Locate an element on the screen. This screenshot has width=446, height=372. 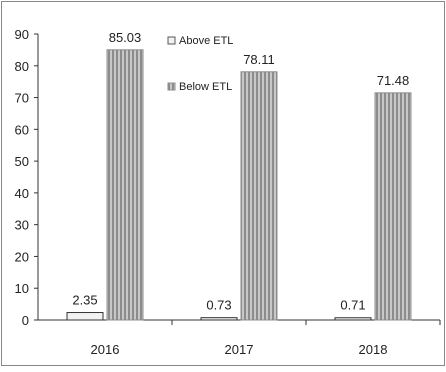
legend-below-etl-swatch is located at coordinates (171, 86).